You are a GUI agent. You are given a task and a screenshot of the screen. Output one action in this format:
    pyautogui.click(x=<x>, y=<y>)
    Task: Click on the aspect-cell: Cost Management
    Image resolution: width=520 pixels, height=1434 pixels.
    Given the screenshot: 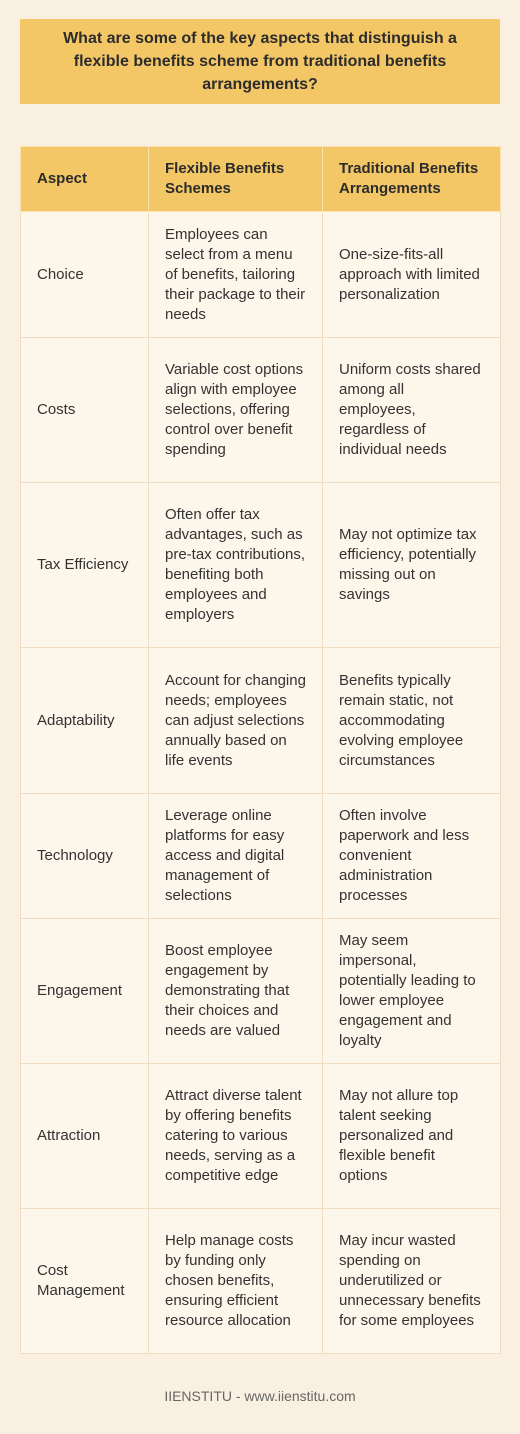 What is the action you would take?
    pyautogui.click(x=84, y=1281)
    